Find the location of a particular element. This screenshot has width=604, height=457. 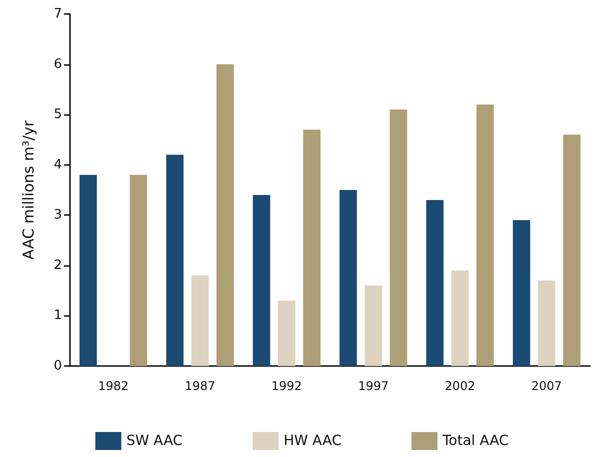

legend-label: SW AAC is located at coordinates (154, 441).